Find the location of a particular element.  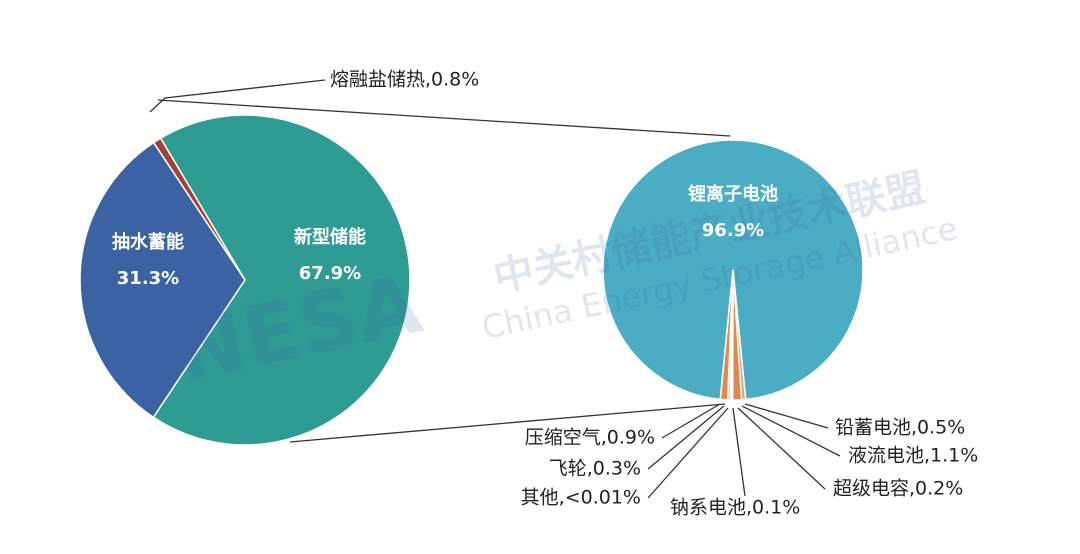

slice-name: 抽水蓄能 is located at coordinates (148, 242).